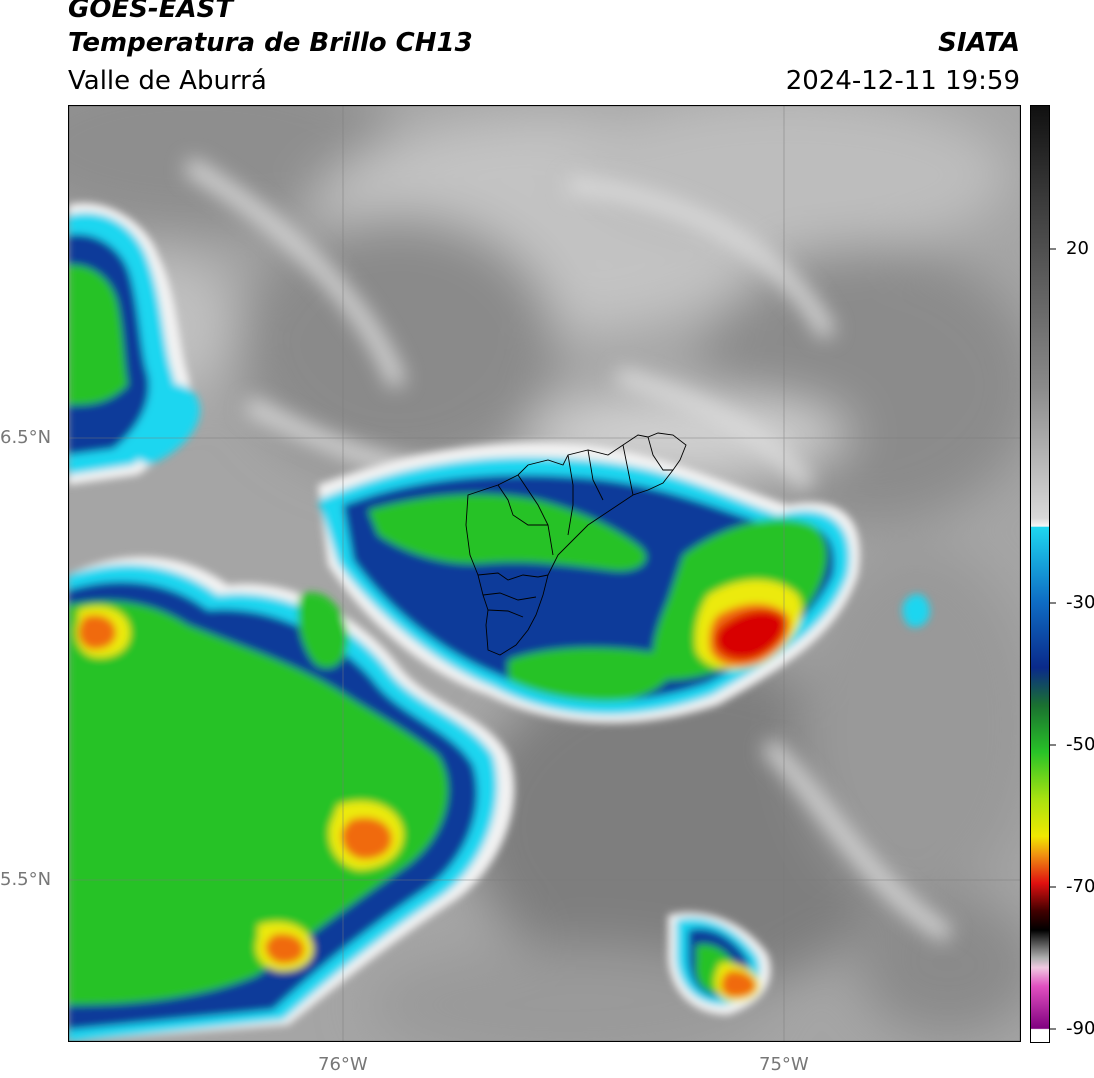 The width and height of the screenshot is (1094, 1078). What do you see at coordinates (1053, 639) in the screenshot?
I see `colorbar-ticks` at bounding box center [1053, 639].